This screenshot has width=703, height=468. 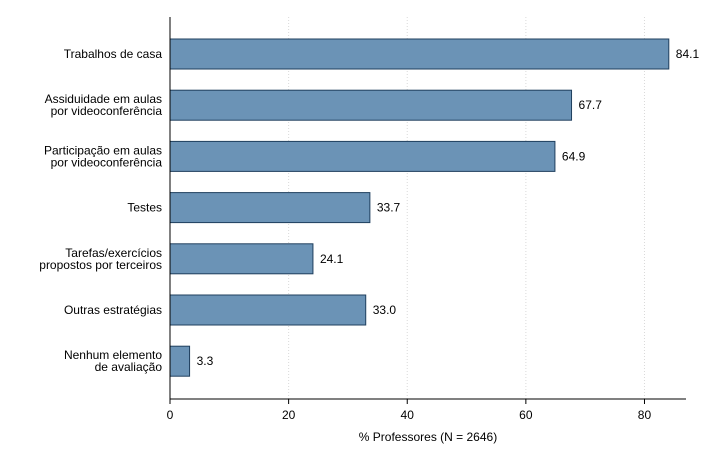 I want to click on value-label: 3.3, so click(x=205, y=361).